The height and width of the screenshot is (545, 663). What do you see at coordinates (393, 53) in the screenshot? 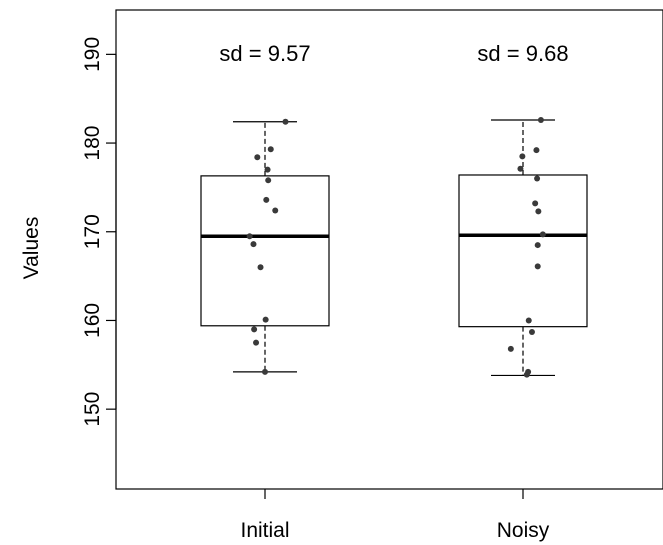
I see `annotations: sd = 9.57 sd = 9.68` at bounding box center [393, 53].